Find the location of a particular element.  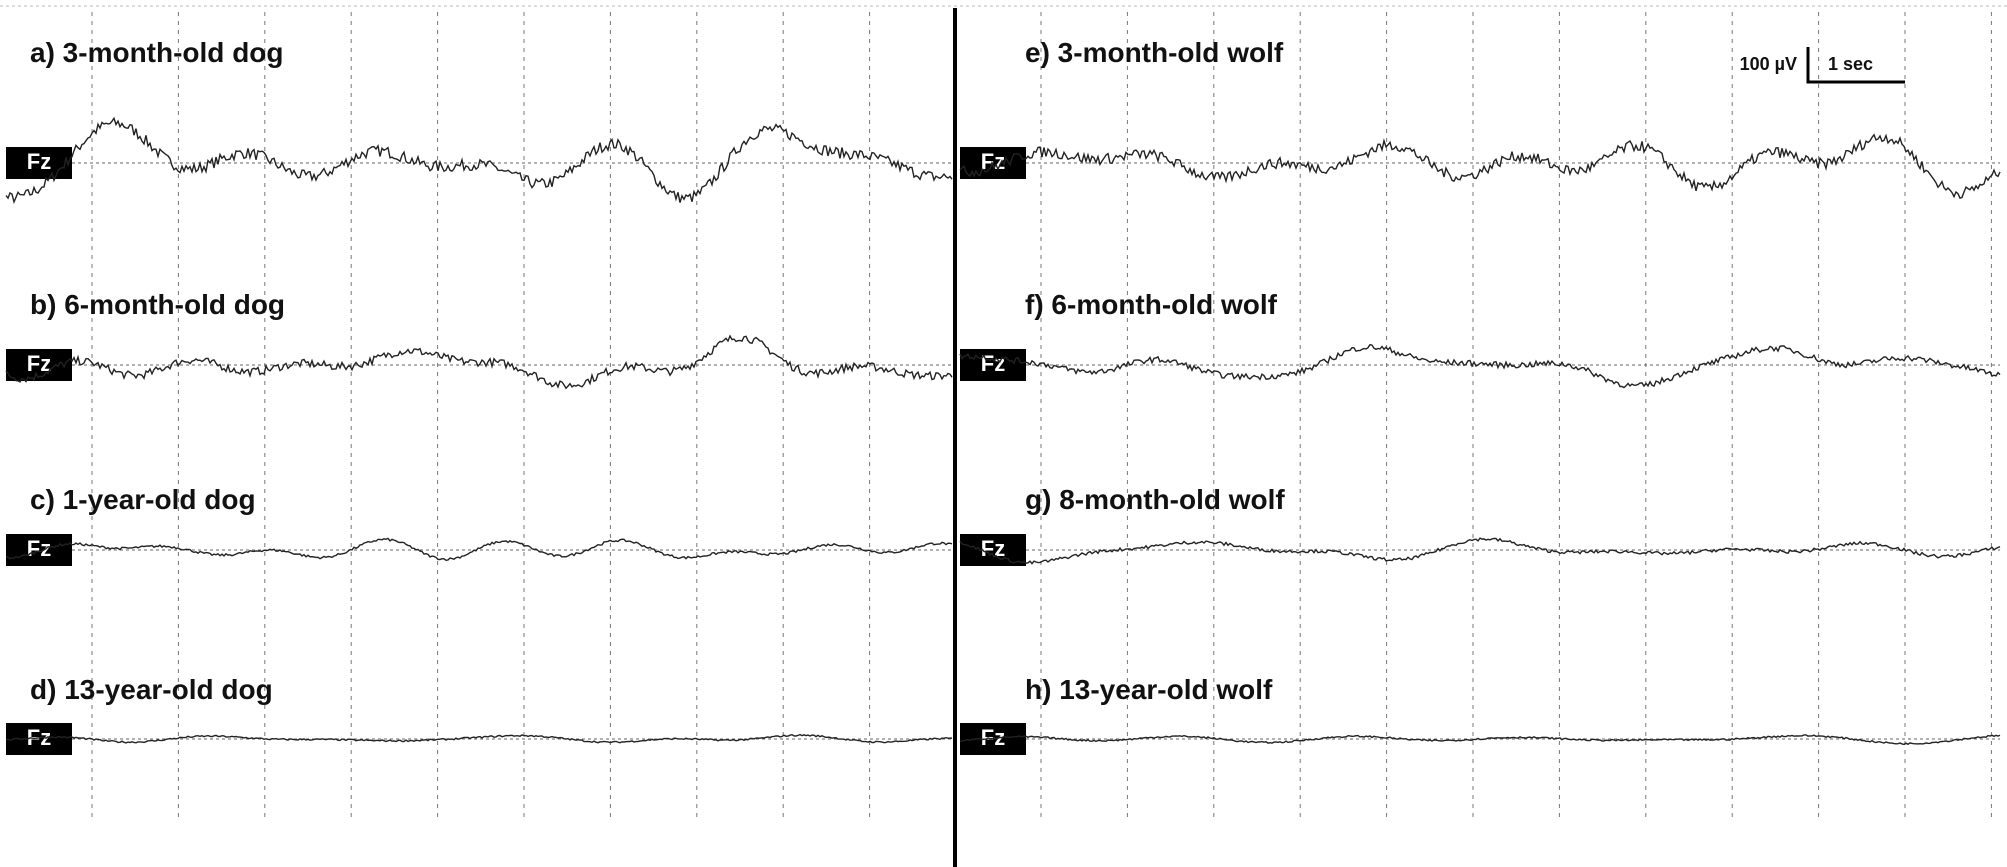

panel-title: b) 6-month-old dog is located at coordinates (157, 304).